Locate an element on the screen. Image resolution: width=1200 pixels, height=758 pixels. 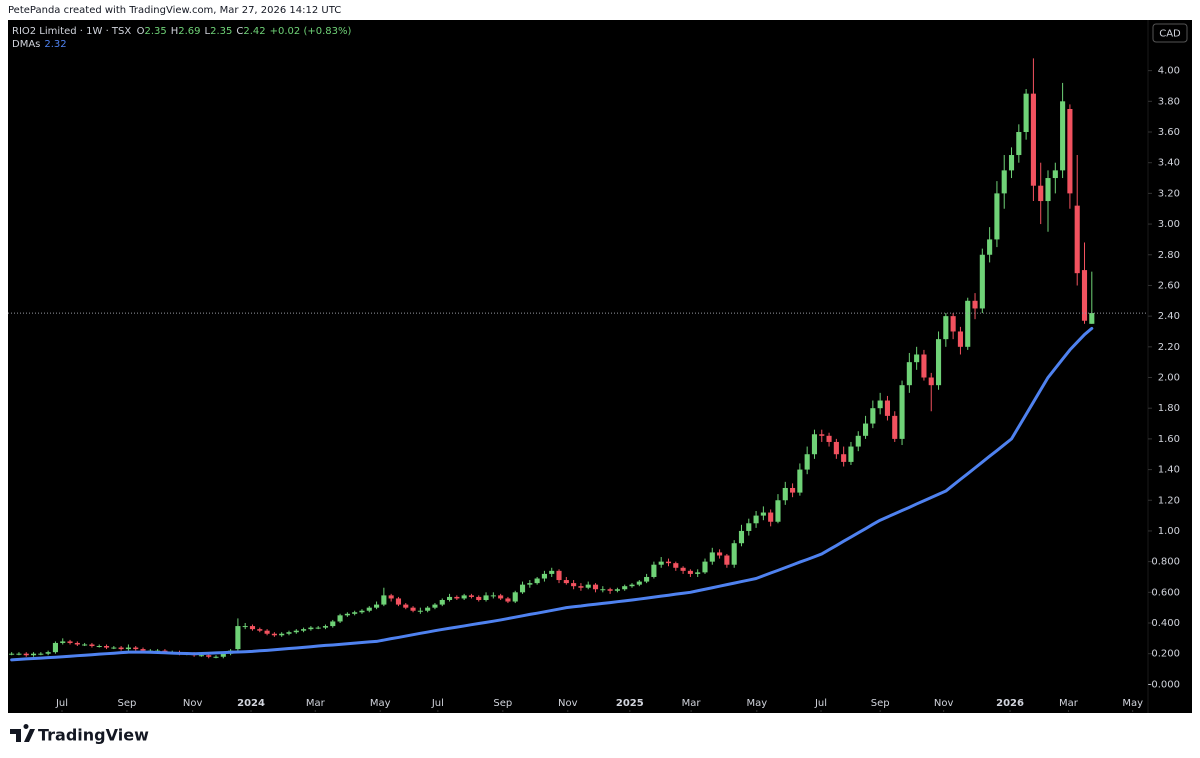
logo-mark is located at coordinates (22, 732).